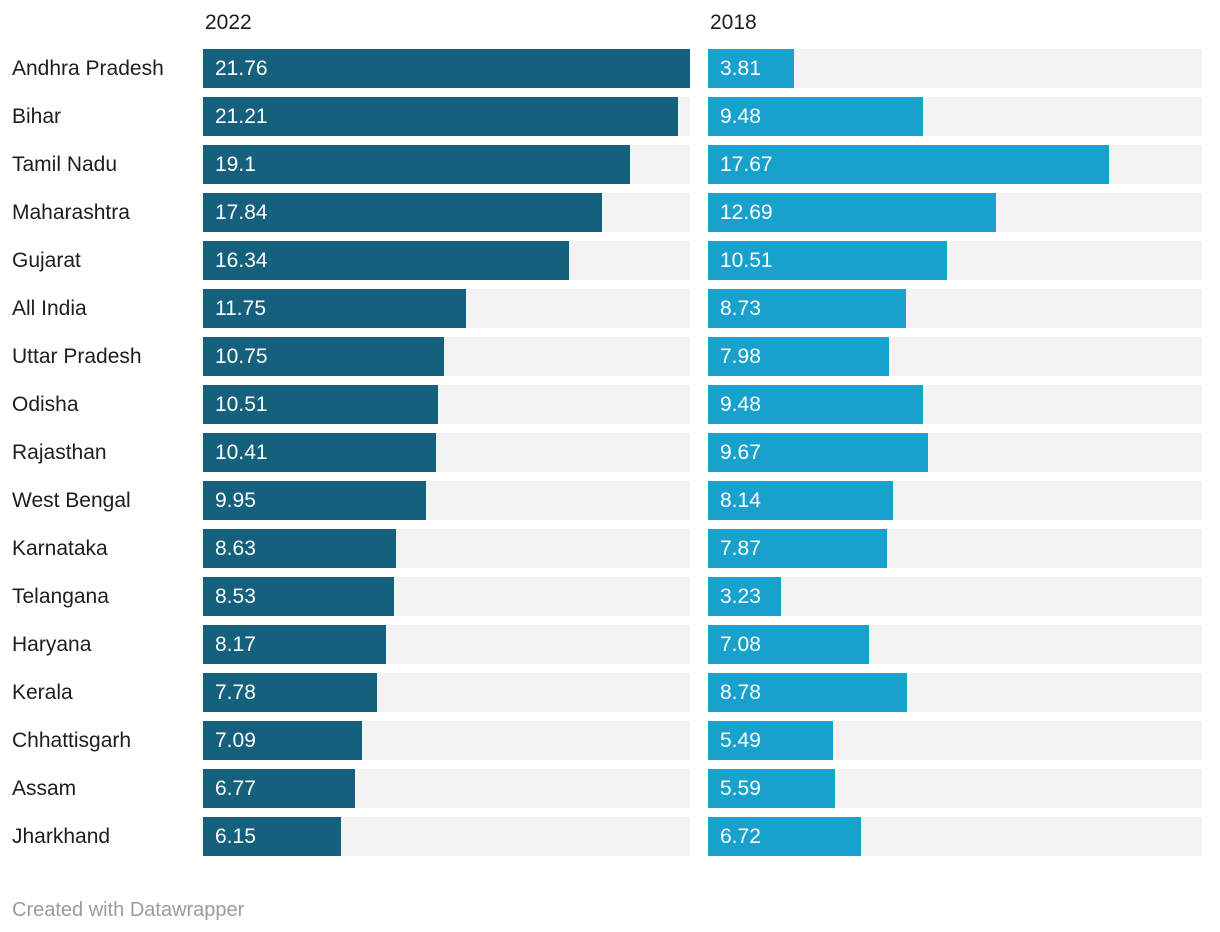  Describe the element at coordinates (300, 548) in the screenshot. I see `bar-2022: 8.63` at that location.